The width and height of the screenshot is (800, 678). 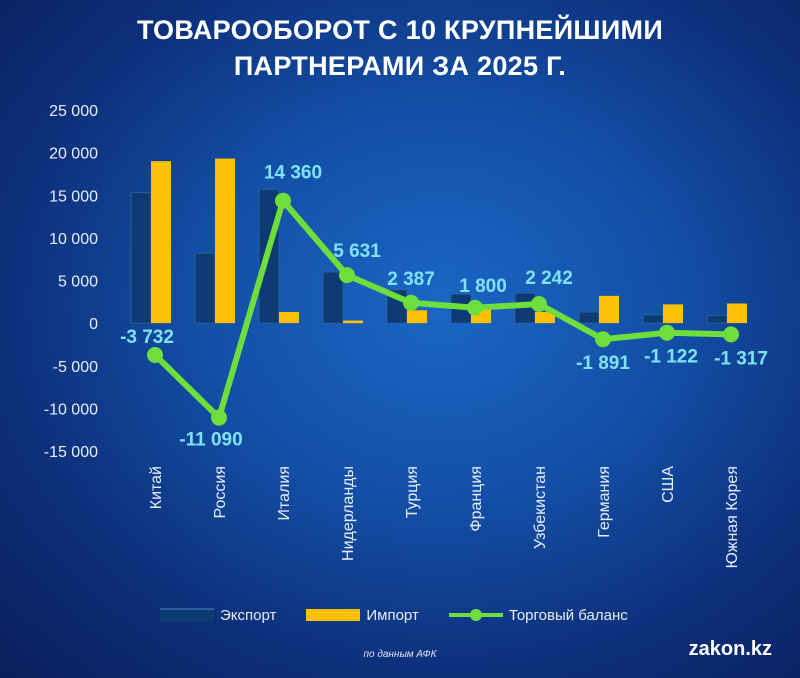 What do you see at coordinates (392, 615) in the screenshot?
I see `legend-label-import: Импорт` at bounding box center [392, 615].